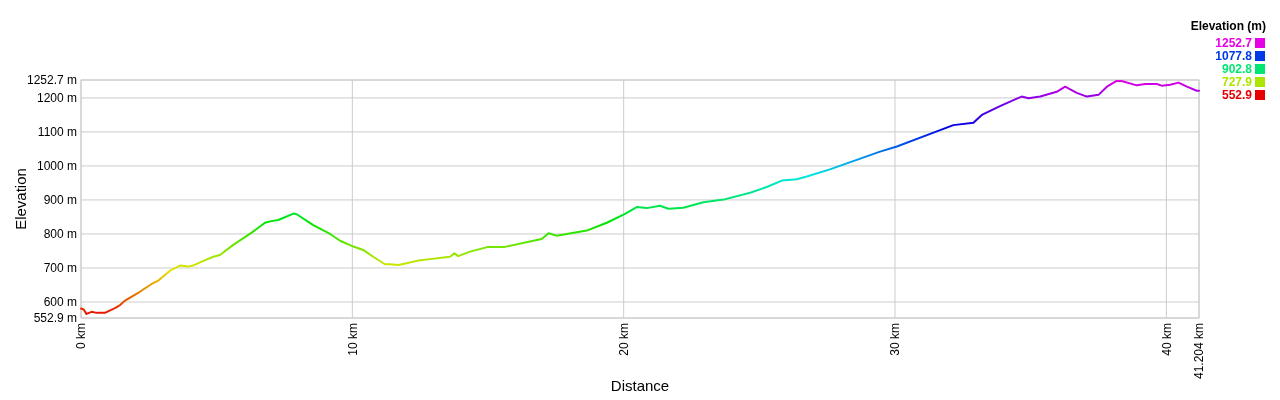  What do you see at coordinates (60, 302) in the screenshot?
I see `y-tick-label: 600 m` at bounding box center [60, 302].